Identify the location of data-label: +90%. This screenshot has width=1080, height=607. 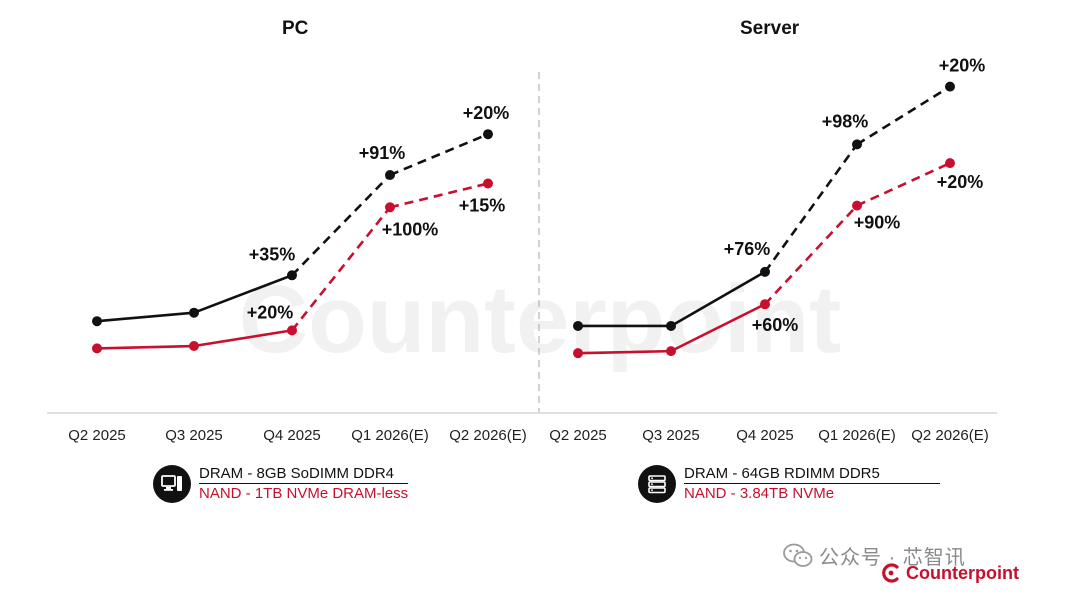
(877, 223).